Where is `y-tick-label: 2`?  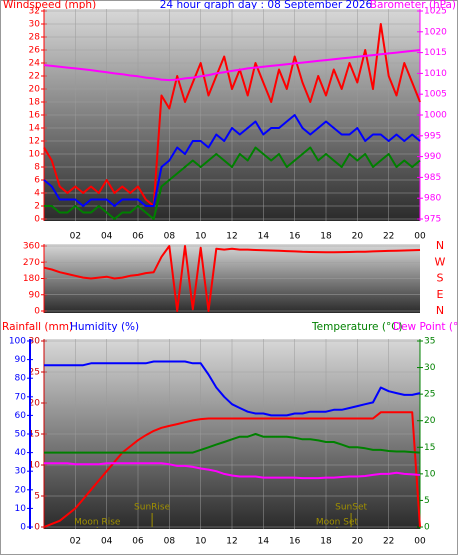
y-tick-label: 2 is located at coordinates (37, 207).